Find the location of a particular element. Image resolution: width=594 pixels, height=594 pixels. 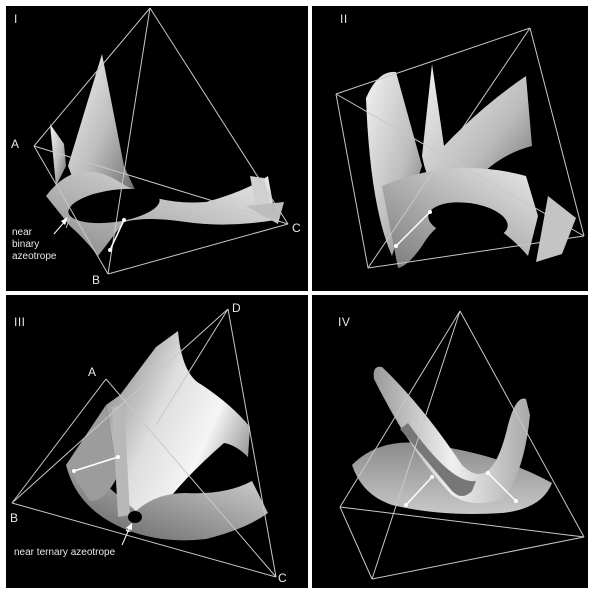

panel-numeral: I is located at coordinates (16, 19).